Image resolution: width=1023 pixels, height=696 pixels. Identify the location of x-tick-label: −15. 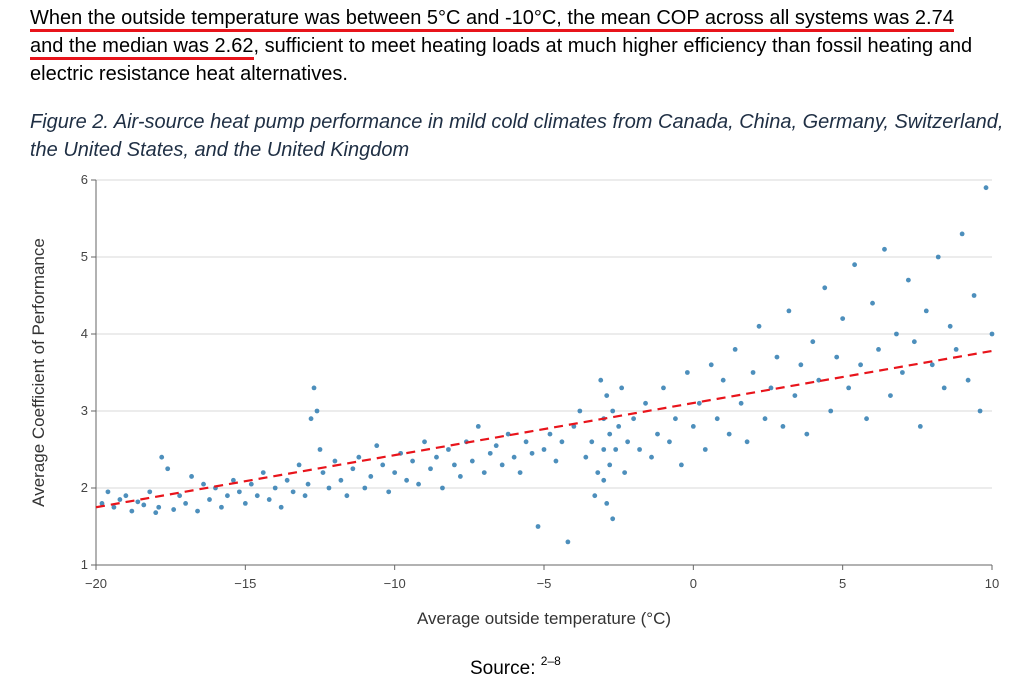
(245, 583).